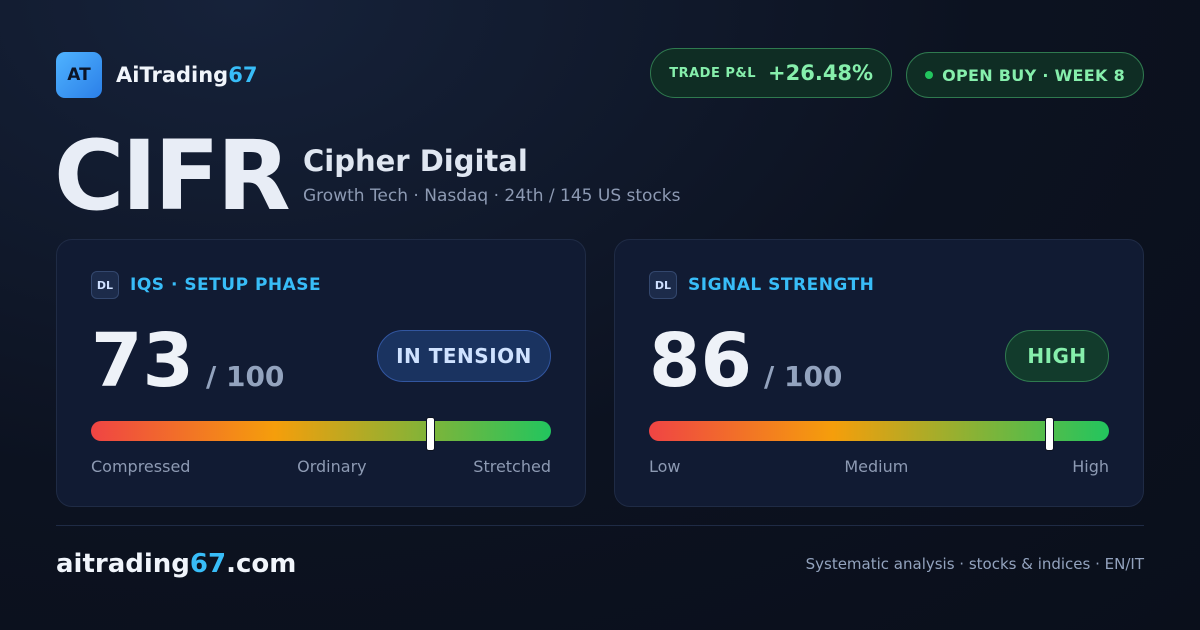 The image size is (1200, 630). What do you see at coordinates (713, 73) in the screenshot?
I see `trade-pnl-label: TRADE P&L` at bounding box center [713, 73].